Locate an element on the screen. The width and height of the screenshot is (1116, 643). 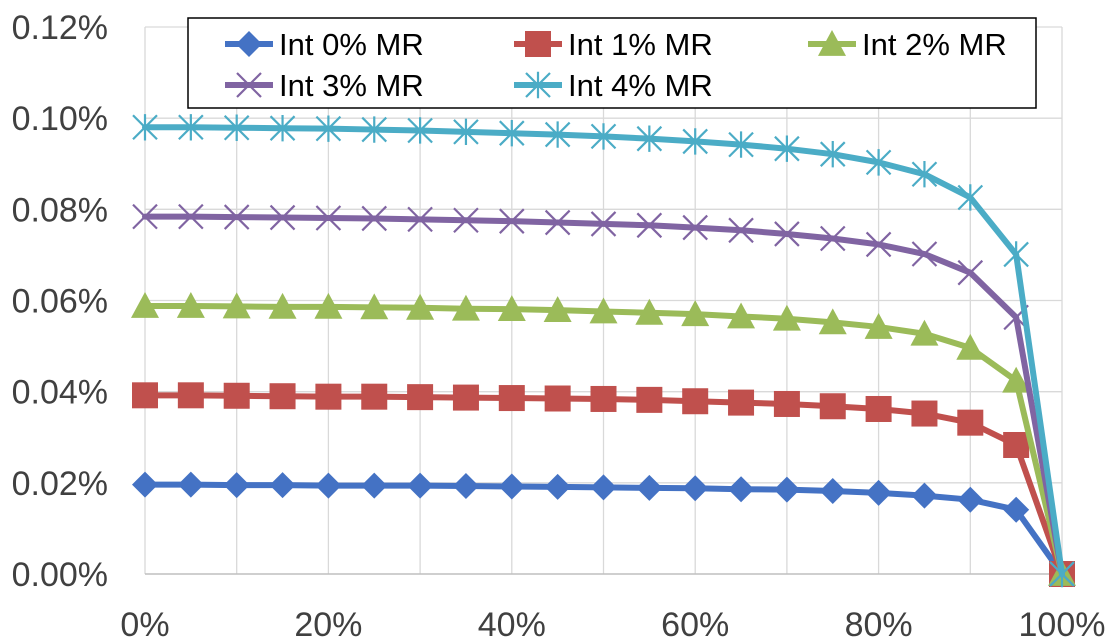
legend-label: Int 2% MR is located at coordinates (934, 44).